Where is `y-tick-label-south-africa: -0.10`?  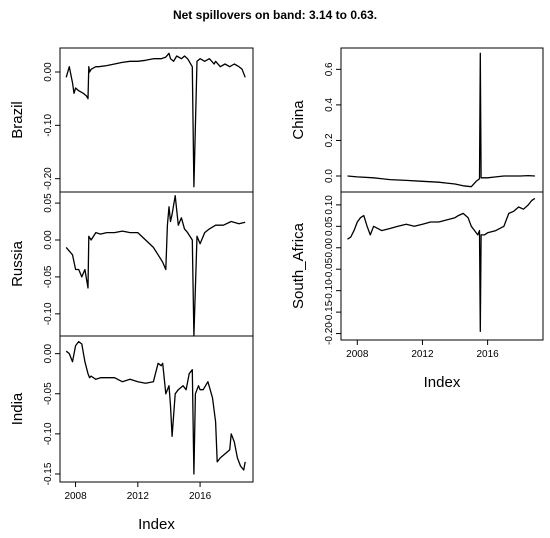 y-tick-label-south-africa: -0.10 is located at coordinates (329, 290).